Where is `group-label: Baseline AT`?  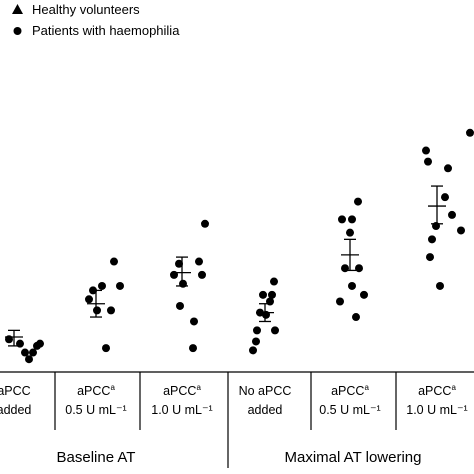
group-label: Baseline AT is located at coordinates (96, 457).